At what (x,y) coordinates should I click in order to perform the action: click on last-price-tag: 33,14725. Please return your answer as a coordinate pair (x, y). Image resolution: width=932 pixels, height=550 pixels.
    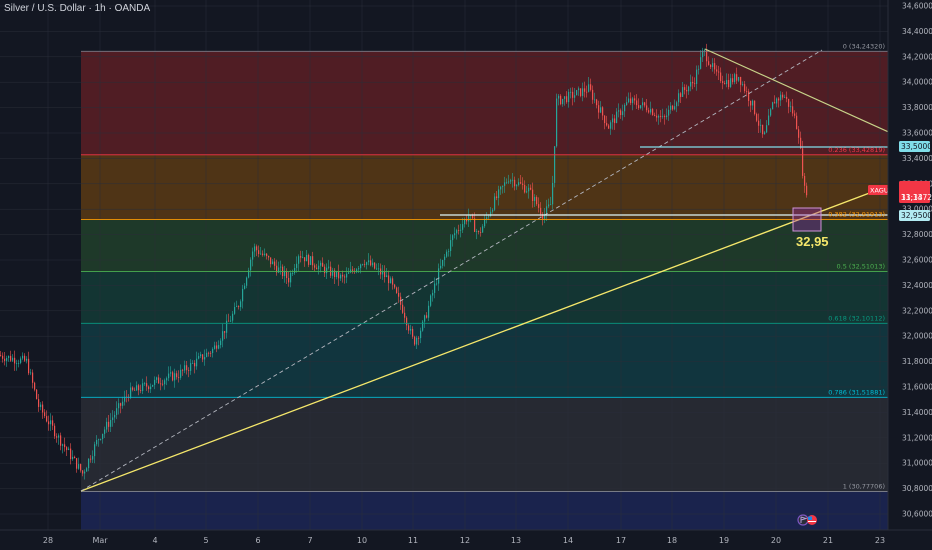
    Looking at the image, I should click on (915, 192).